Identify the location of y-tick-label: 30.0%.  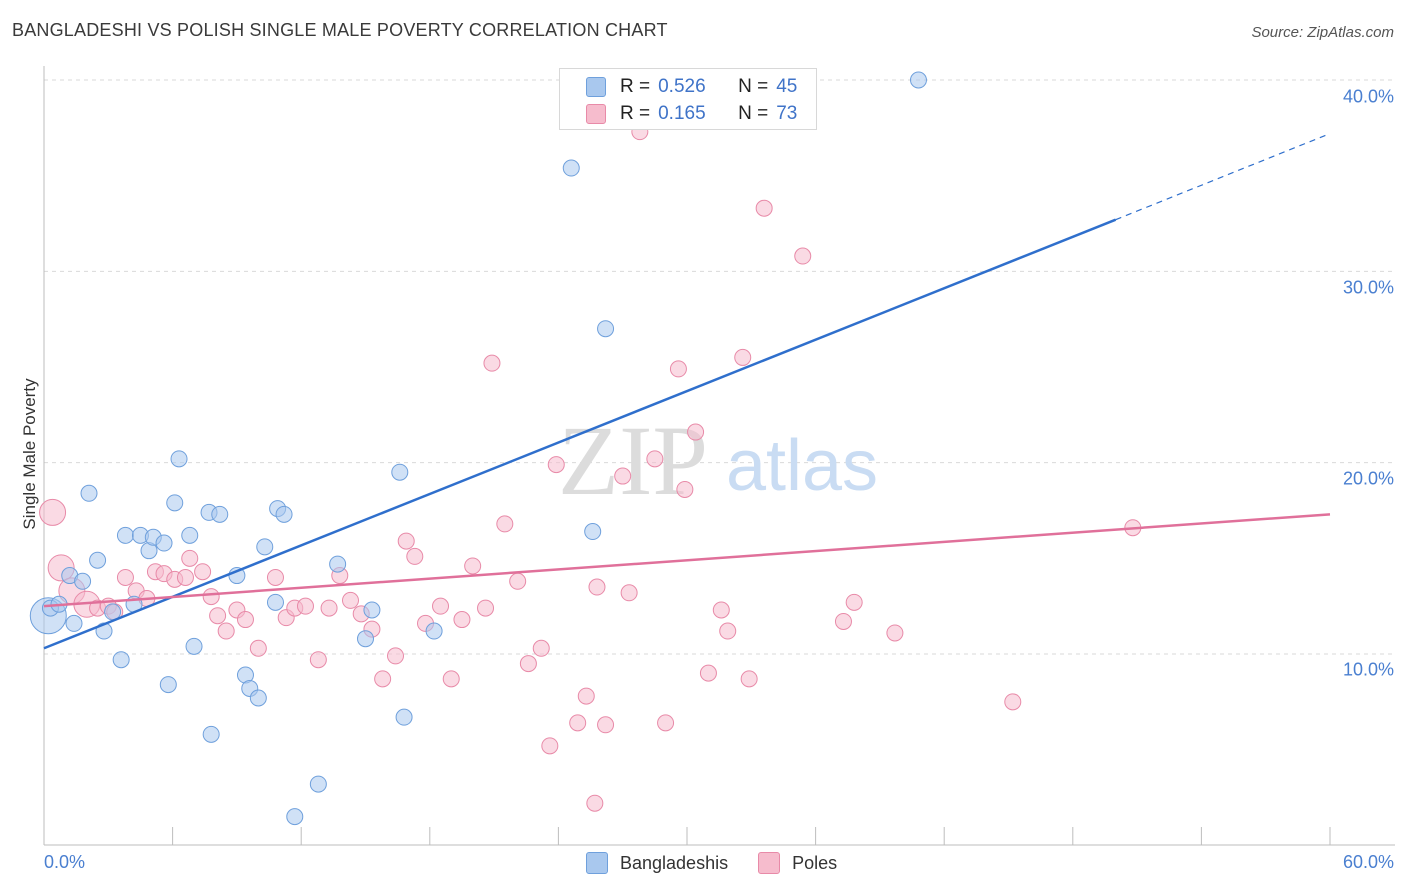
(1368, 287).